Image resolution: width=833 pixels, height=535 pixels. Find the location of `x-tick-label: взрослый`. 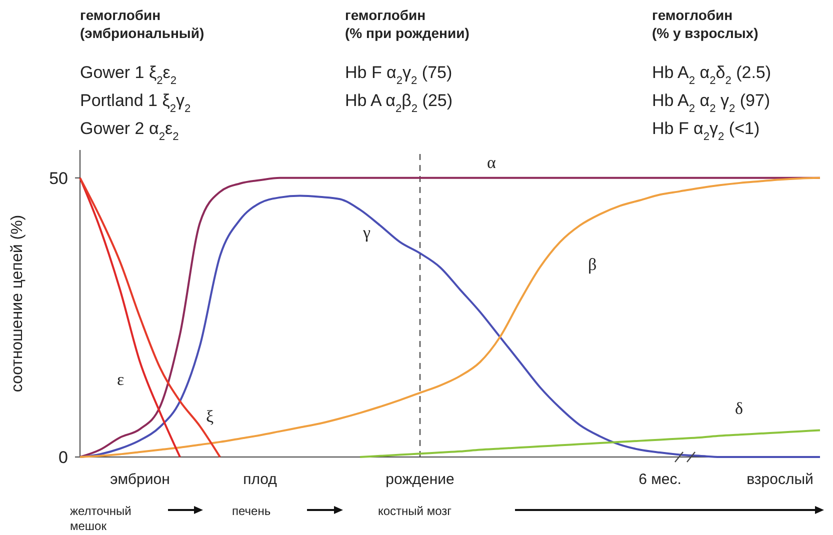

x-tick-label: взрослый is located at coordinates (780, 479).